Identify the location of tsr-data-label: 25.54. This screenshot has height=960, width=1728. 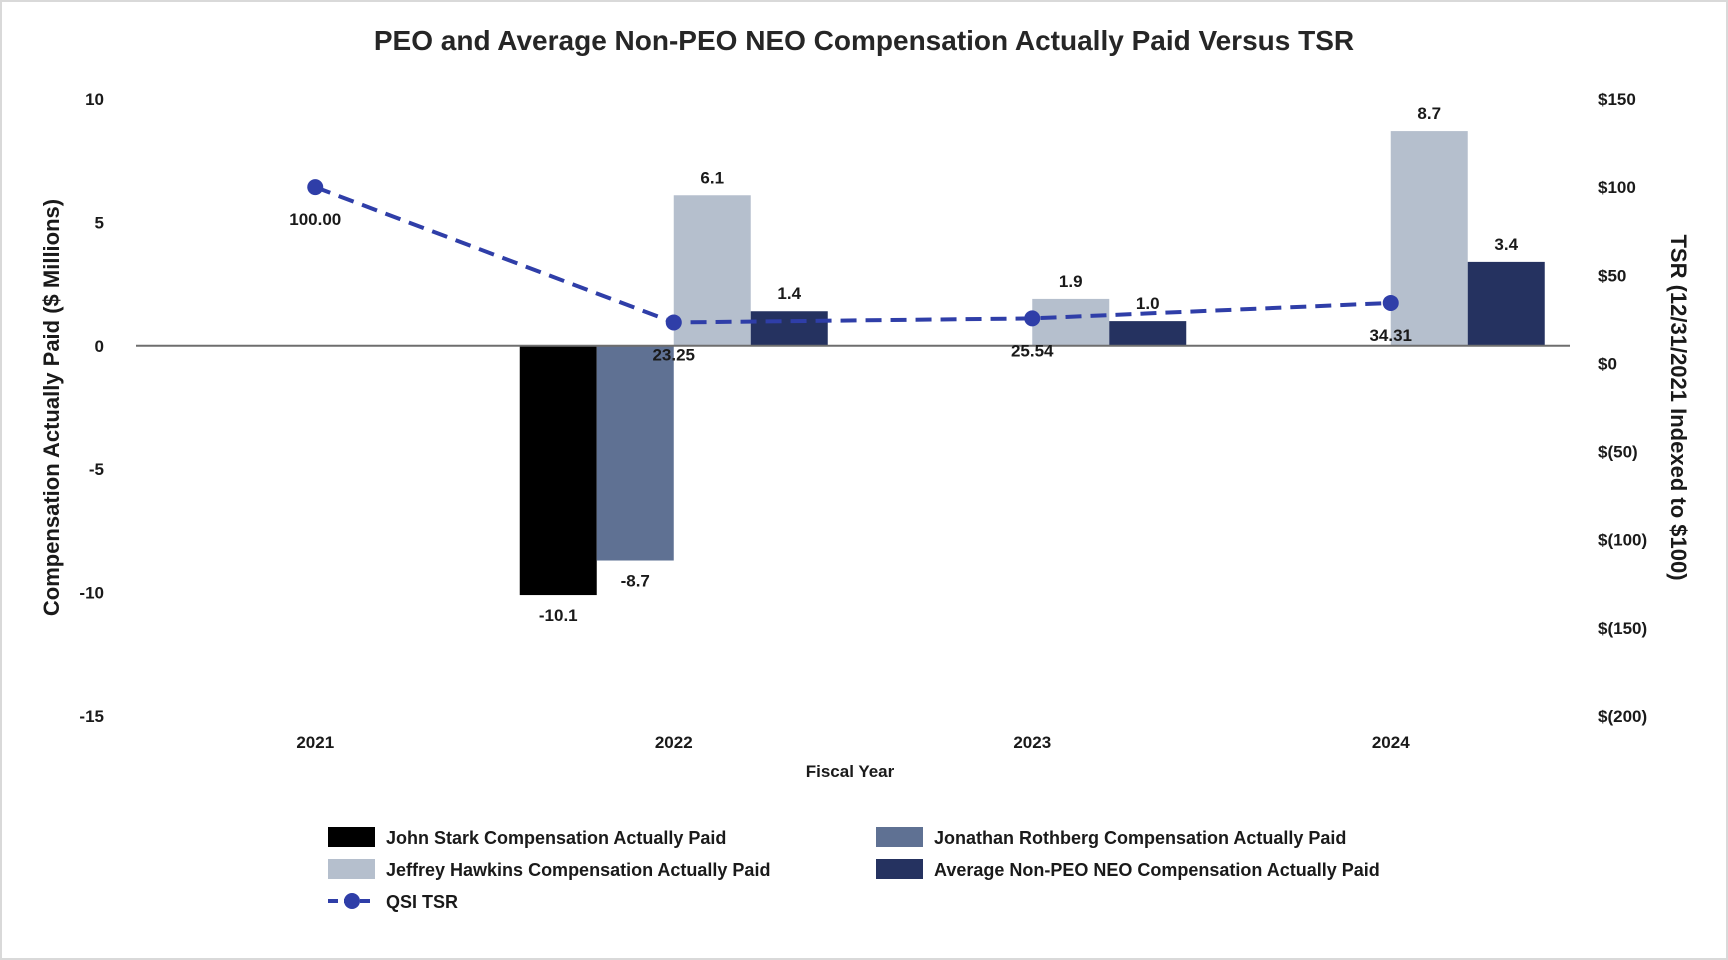
(1032, 350).